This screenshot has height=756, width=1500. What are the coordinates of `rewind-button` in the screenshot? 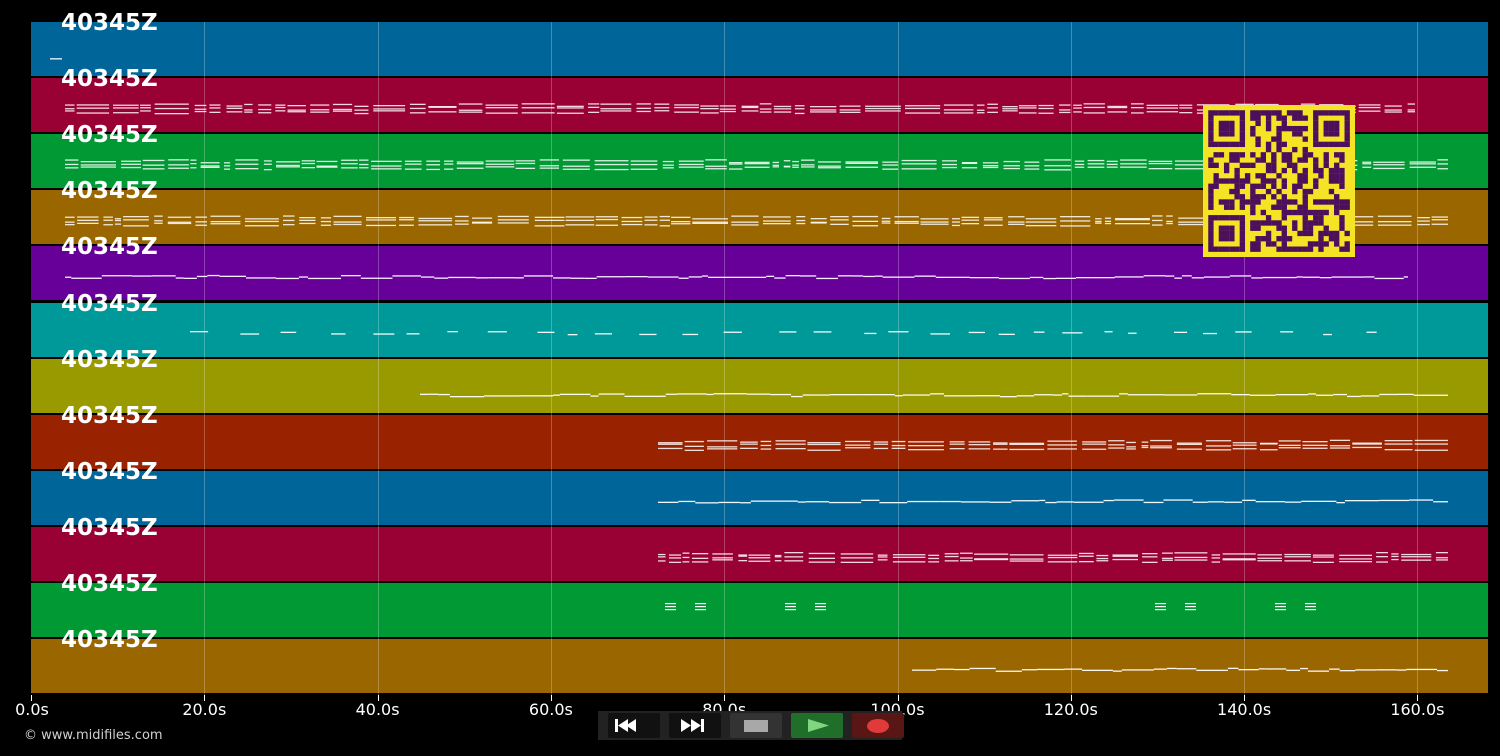 It's located at (634, 725).